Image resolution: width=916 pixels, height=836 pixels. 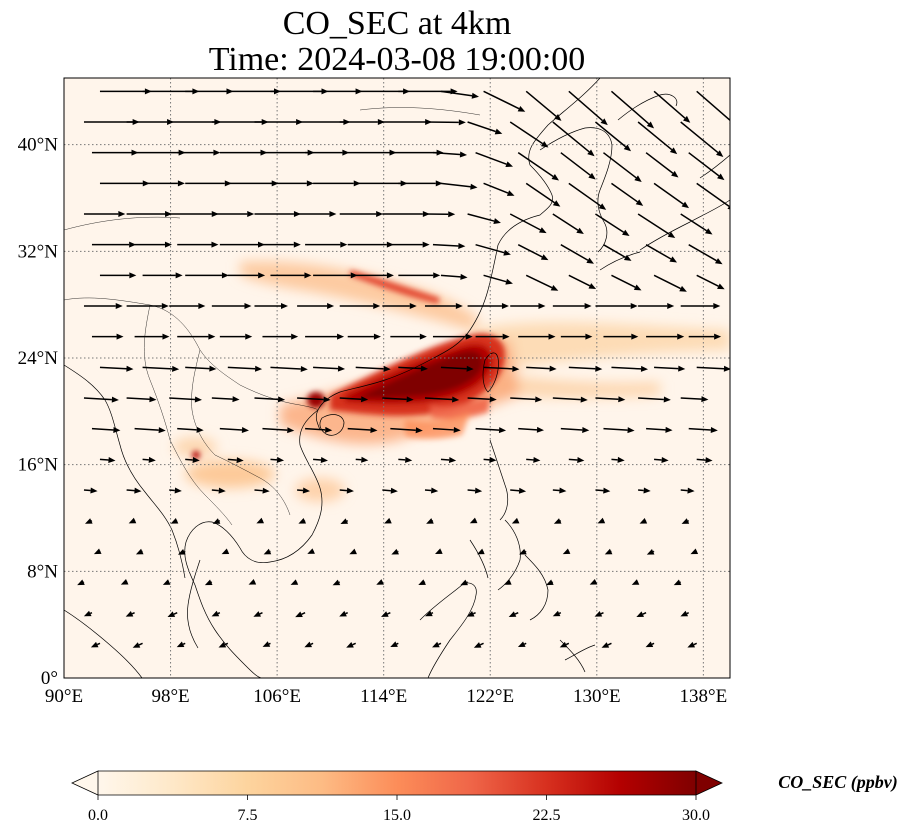 I want to click on lon-tick-label: 90°E, so click(x=64, y=696).